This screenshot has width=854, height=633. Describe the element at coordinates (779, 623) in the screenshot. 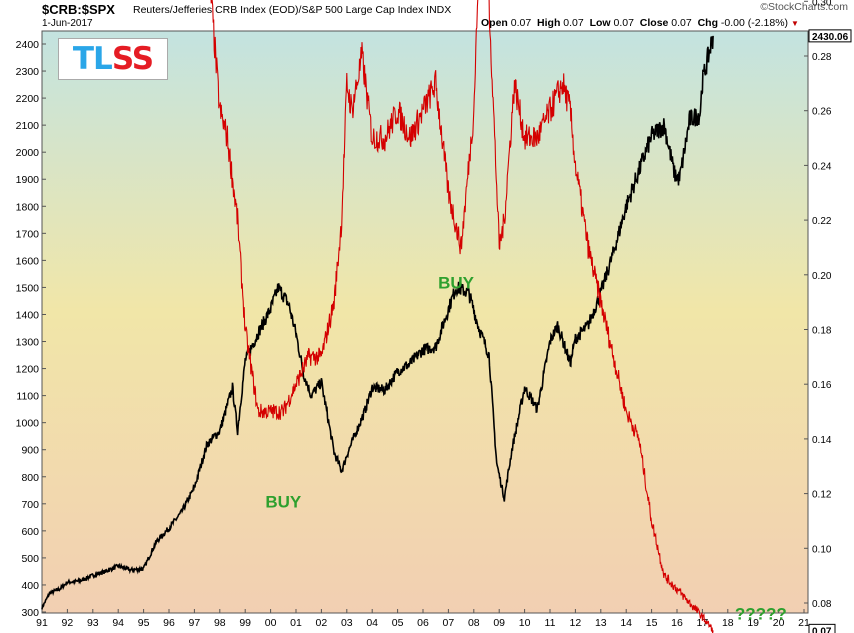

I see `x-tick-label: 20` at that location.